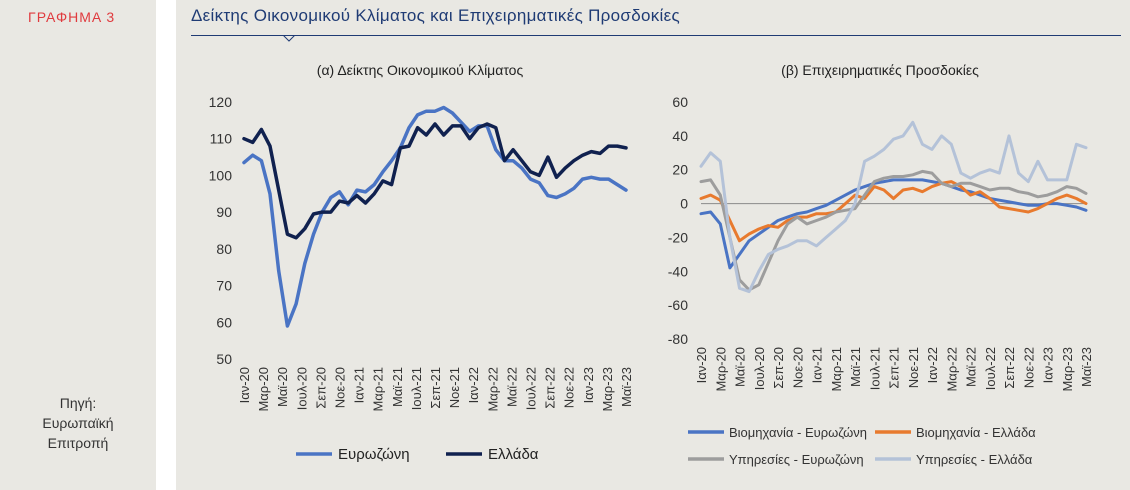 This screenshot has height=490, width=1130. I want to click on title-underline, so click(656, 35).